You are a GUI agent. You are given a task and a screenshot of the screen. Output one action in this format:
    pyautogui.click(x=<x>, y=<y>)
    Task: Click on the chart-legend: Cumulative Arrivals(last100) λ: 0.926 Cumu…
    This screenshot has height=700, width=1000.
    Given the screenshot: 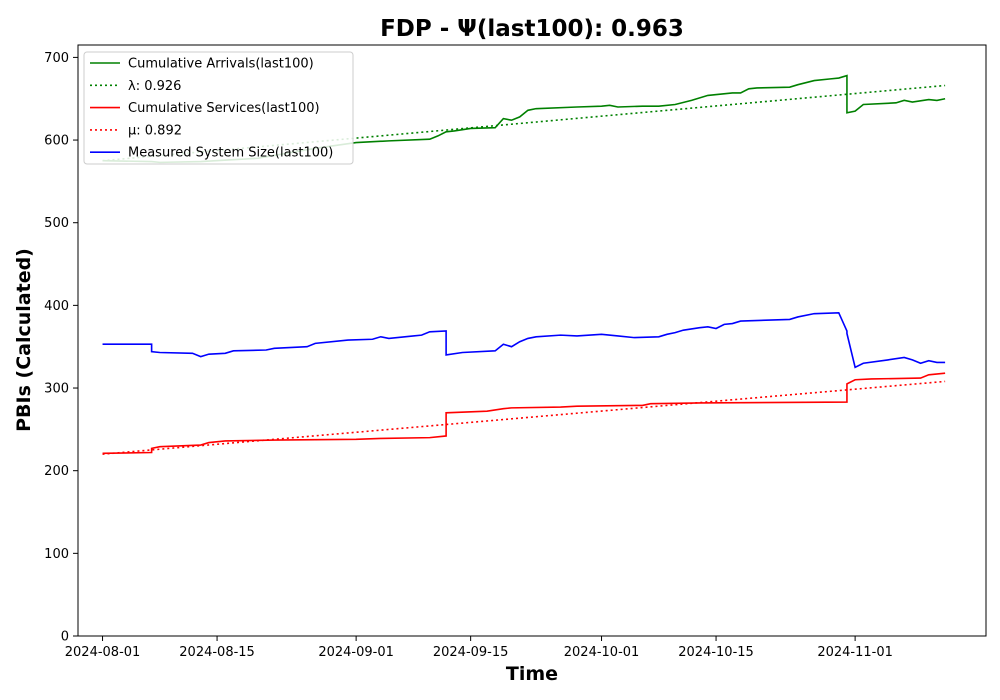 What is the action you would take?
    pyautogui.click(x=218, y=108)
    